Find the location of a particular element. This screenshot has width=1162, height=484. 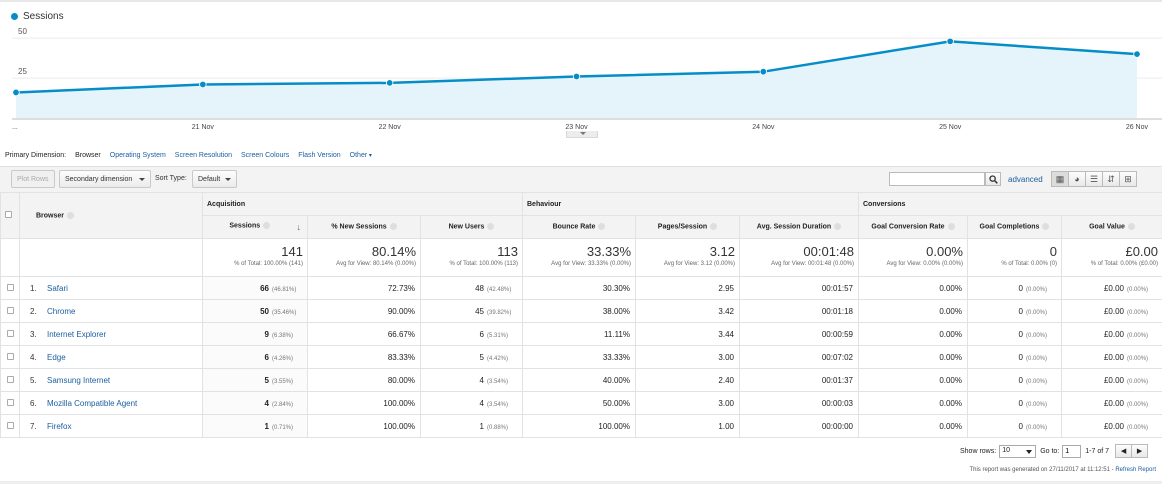

browser-cell: 2. Chrome is located at coordinates (111, 311).